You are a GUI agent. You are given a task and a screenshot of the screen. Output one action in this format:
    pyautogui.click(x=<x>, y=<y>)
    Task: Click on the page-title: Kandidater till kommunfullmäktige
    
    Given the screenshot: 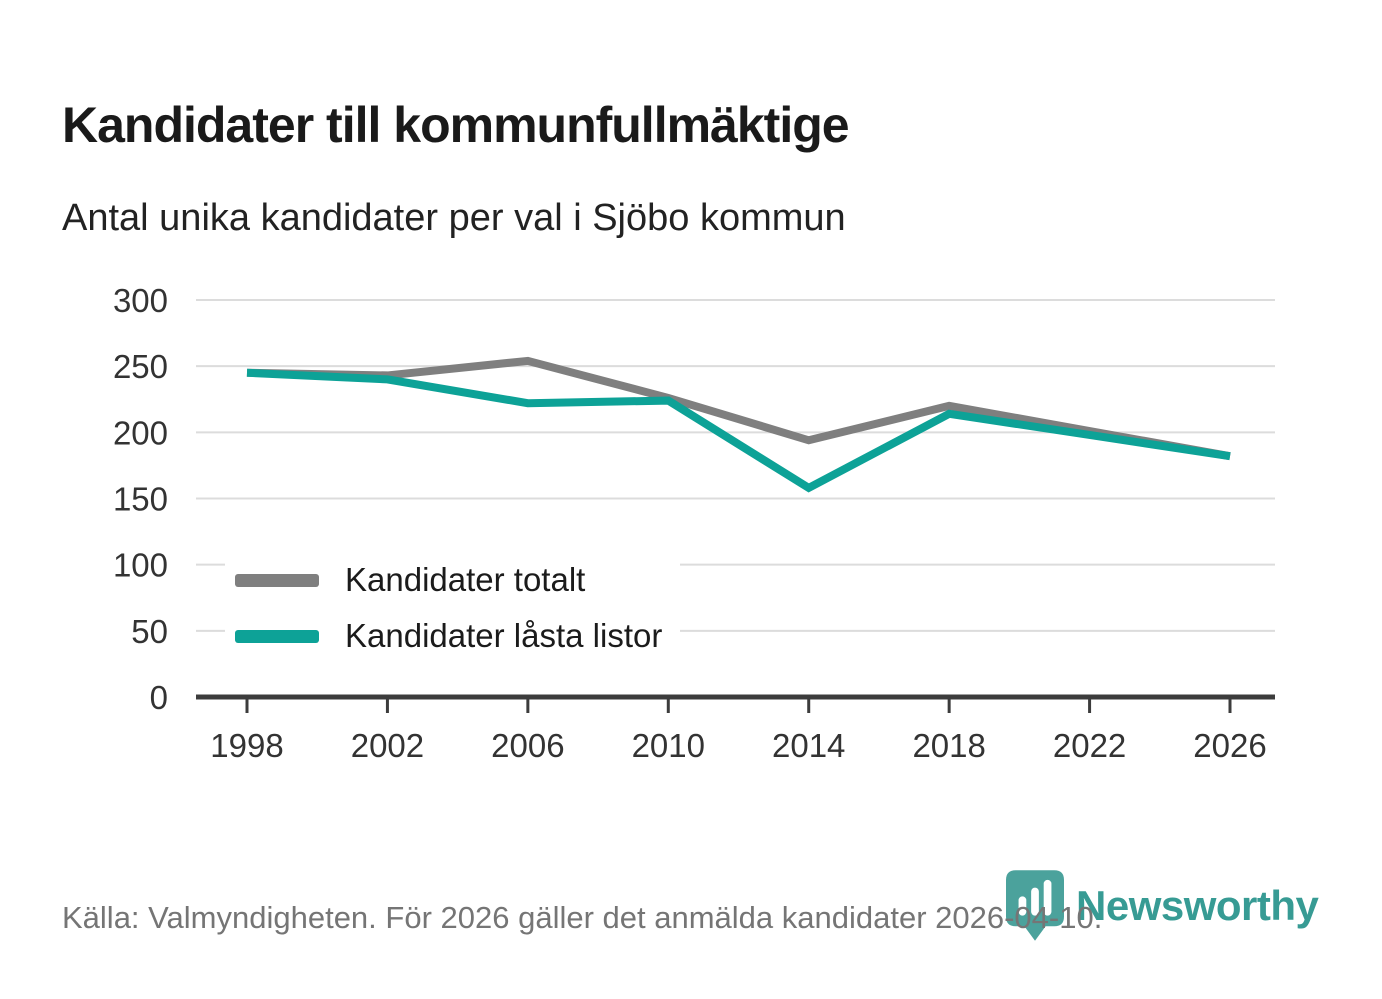 What is the action you would take?
    pyautogui.click(x=456, y=124)
    